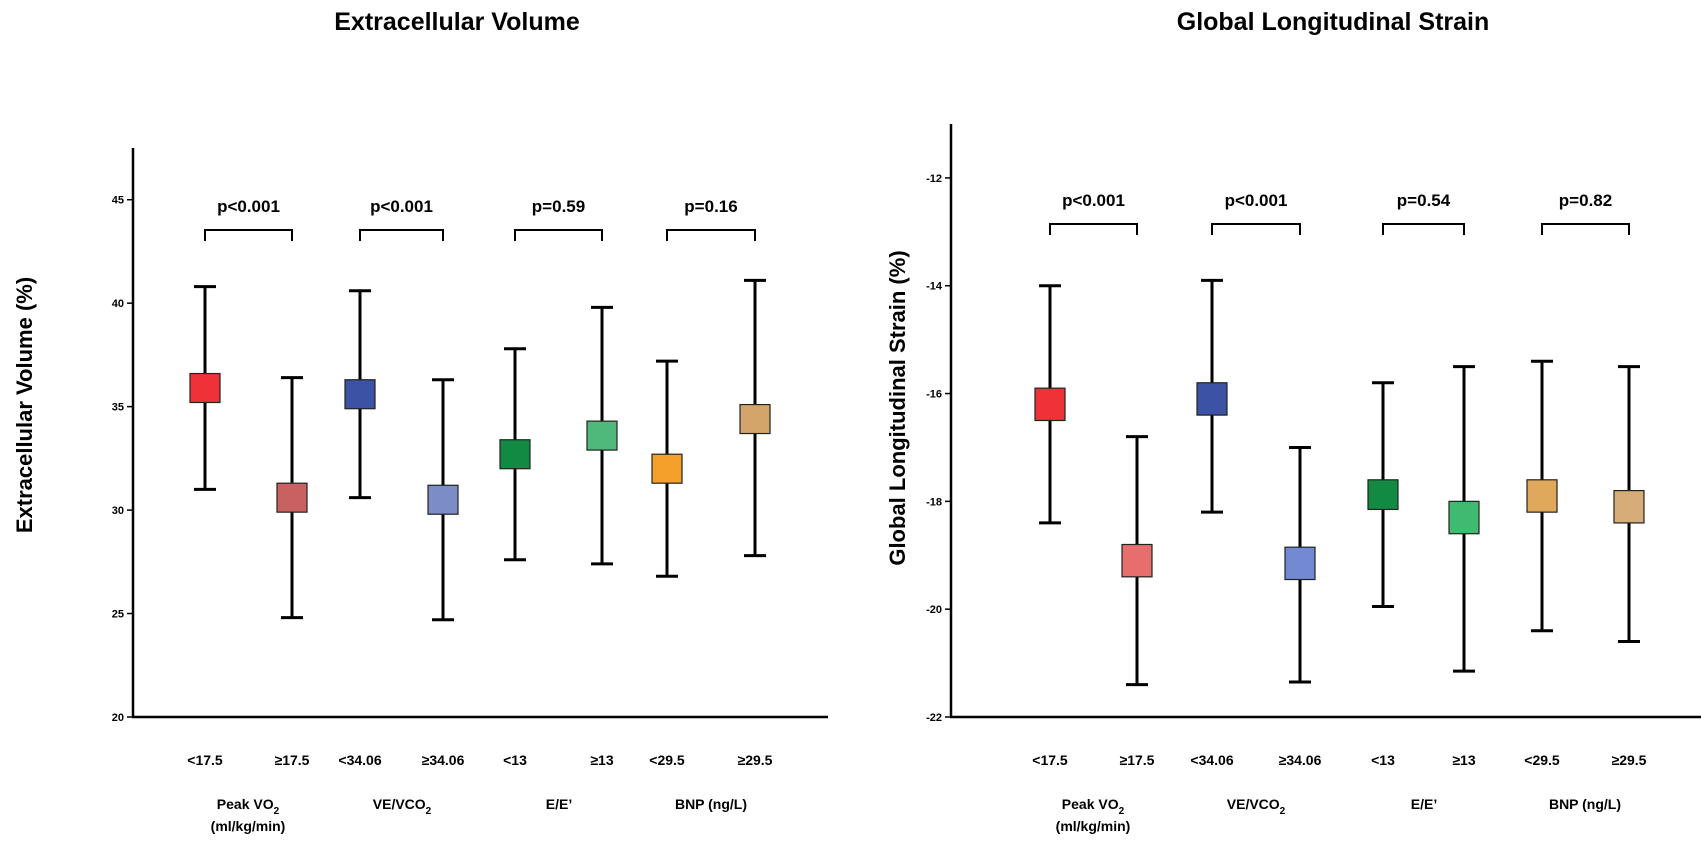  What do you see at coordinates (118, 511) in the screenshot?
I see `y-tick-label: 30` at bounding box center [118, 511].